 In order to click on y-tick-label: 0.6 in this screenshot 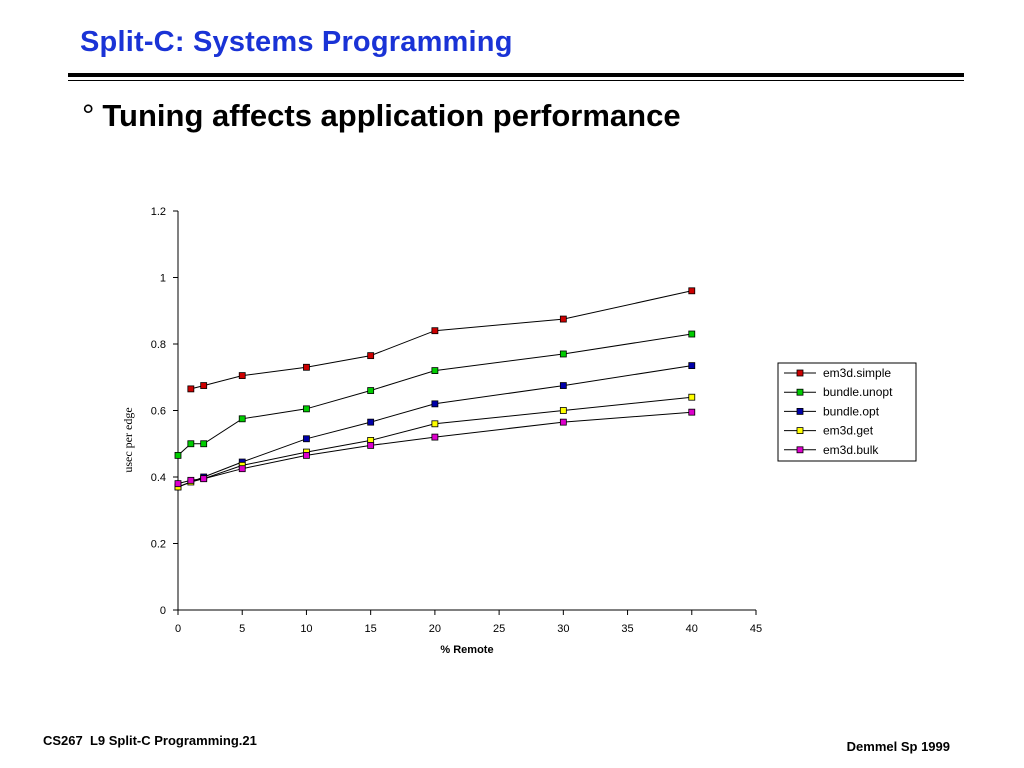, I will do `click(158, 412)`.